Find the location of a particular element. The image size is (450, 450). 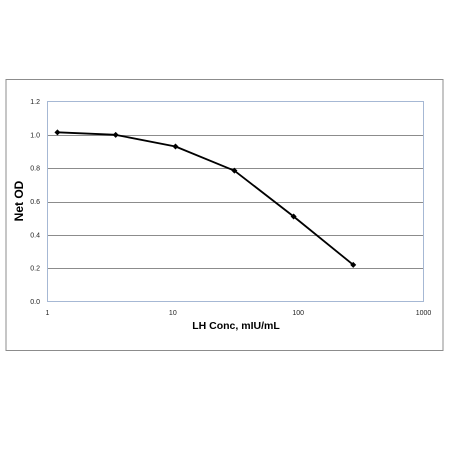

x-tick-label: 1 is located at coordinates (48, 313).